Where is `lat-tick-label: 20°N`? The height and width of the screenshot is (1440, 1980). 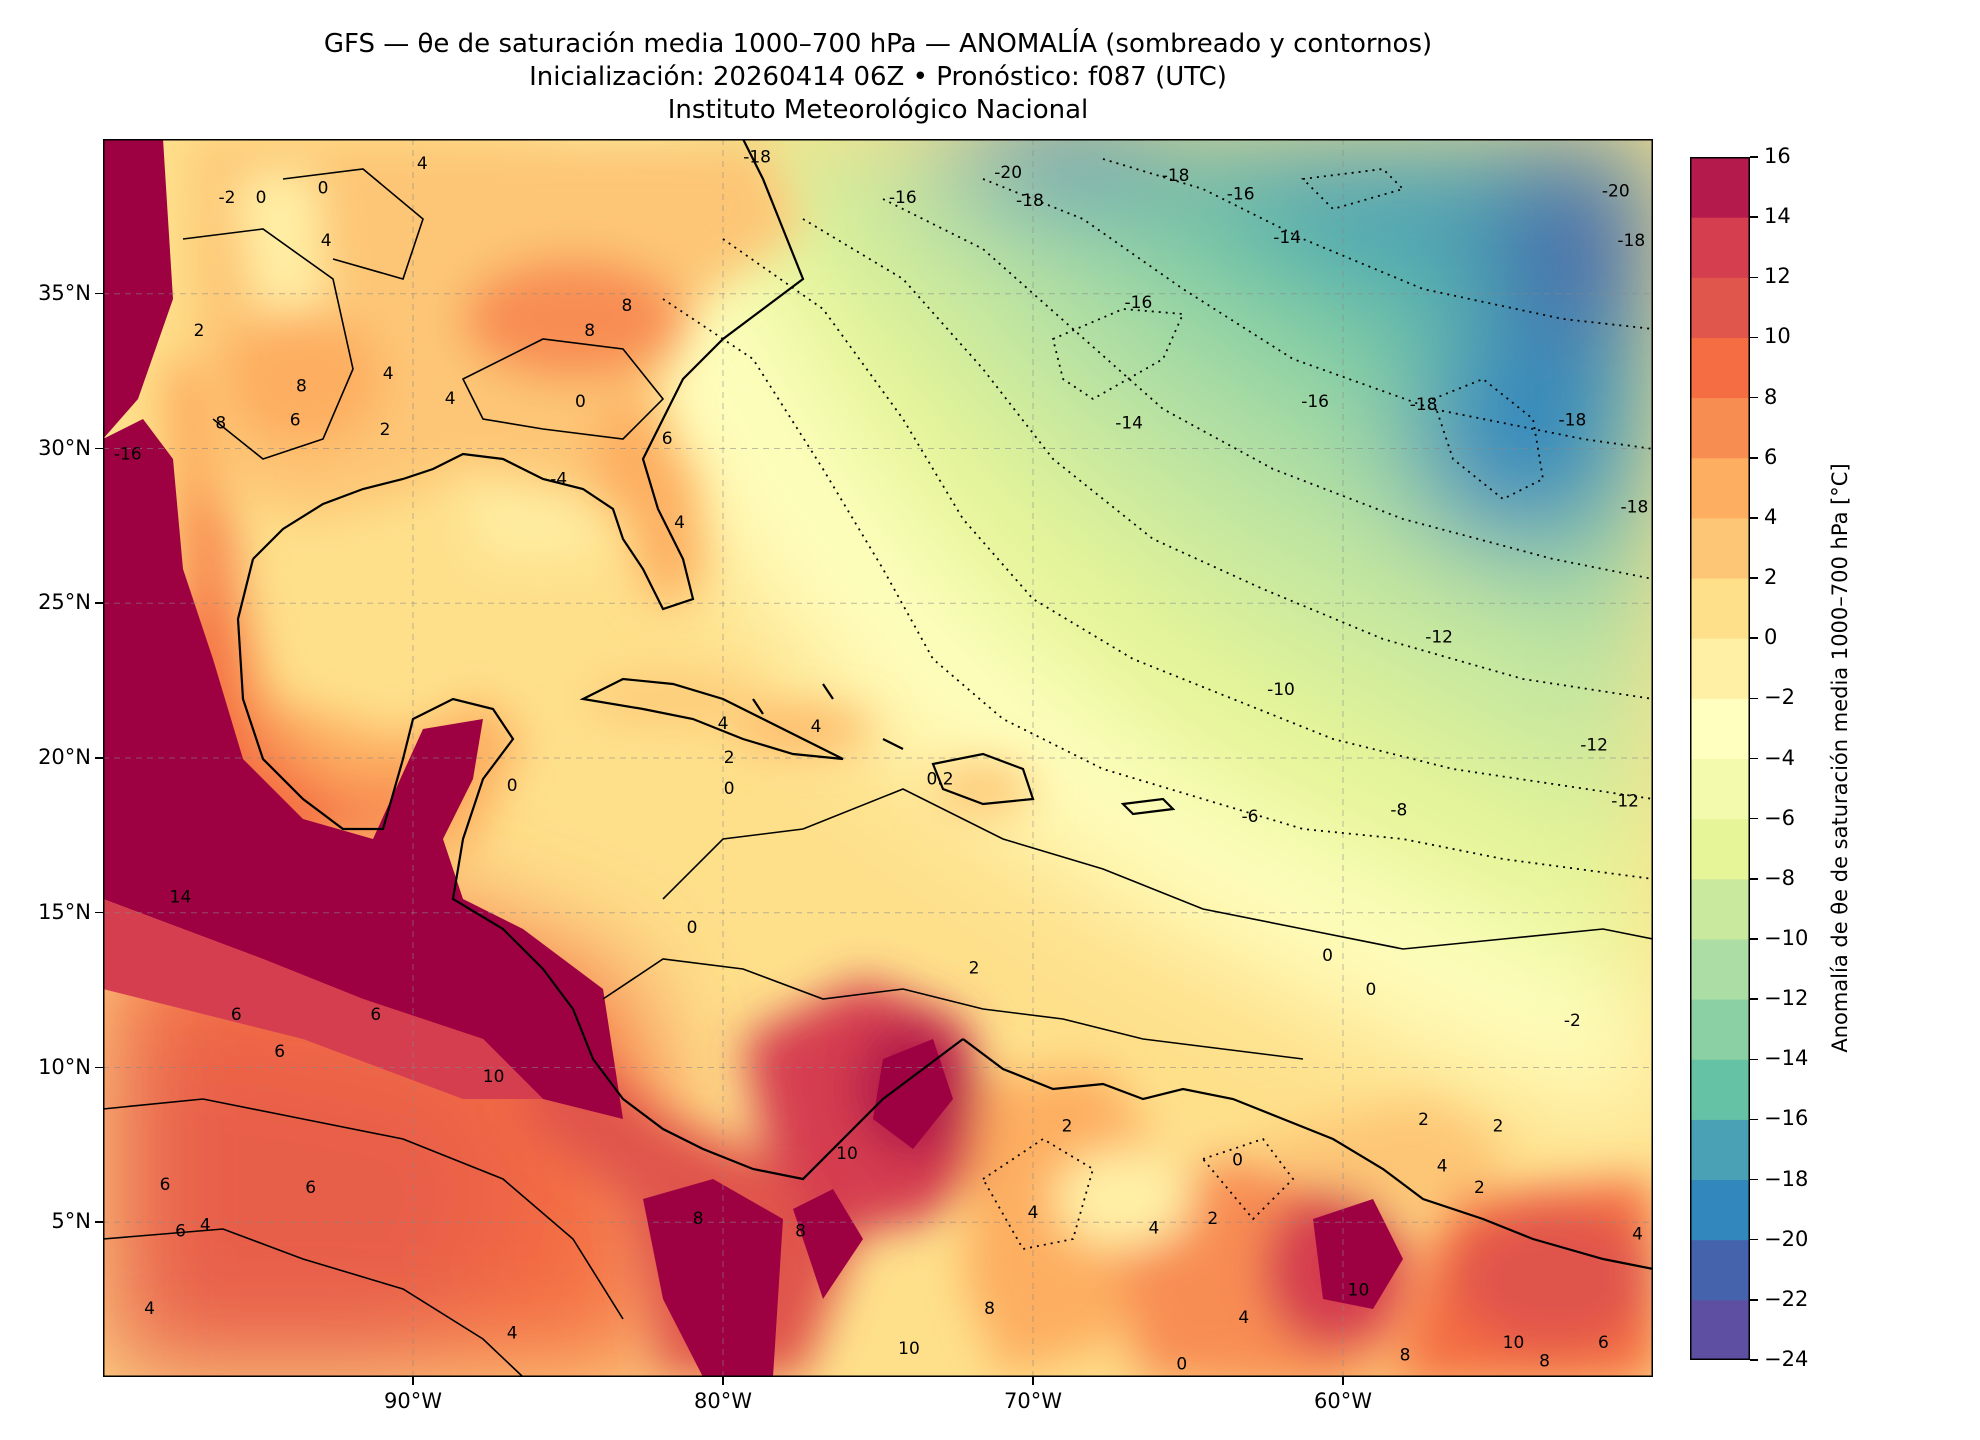
lat-tick-label: 20°N is located at coordinates (64, 757).